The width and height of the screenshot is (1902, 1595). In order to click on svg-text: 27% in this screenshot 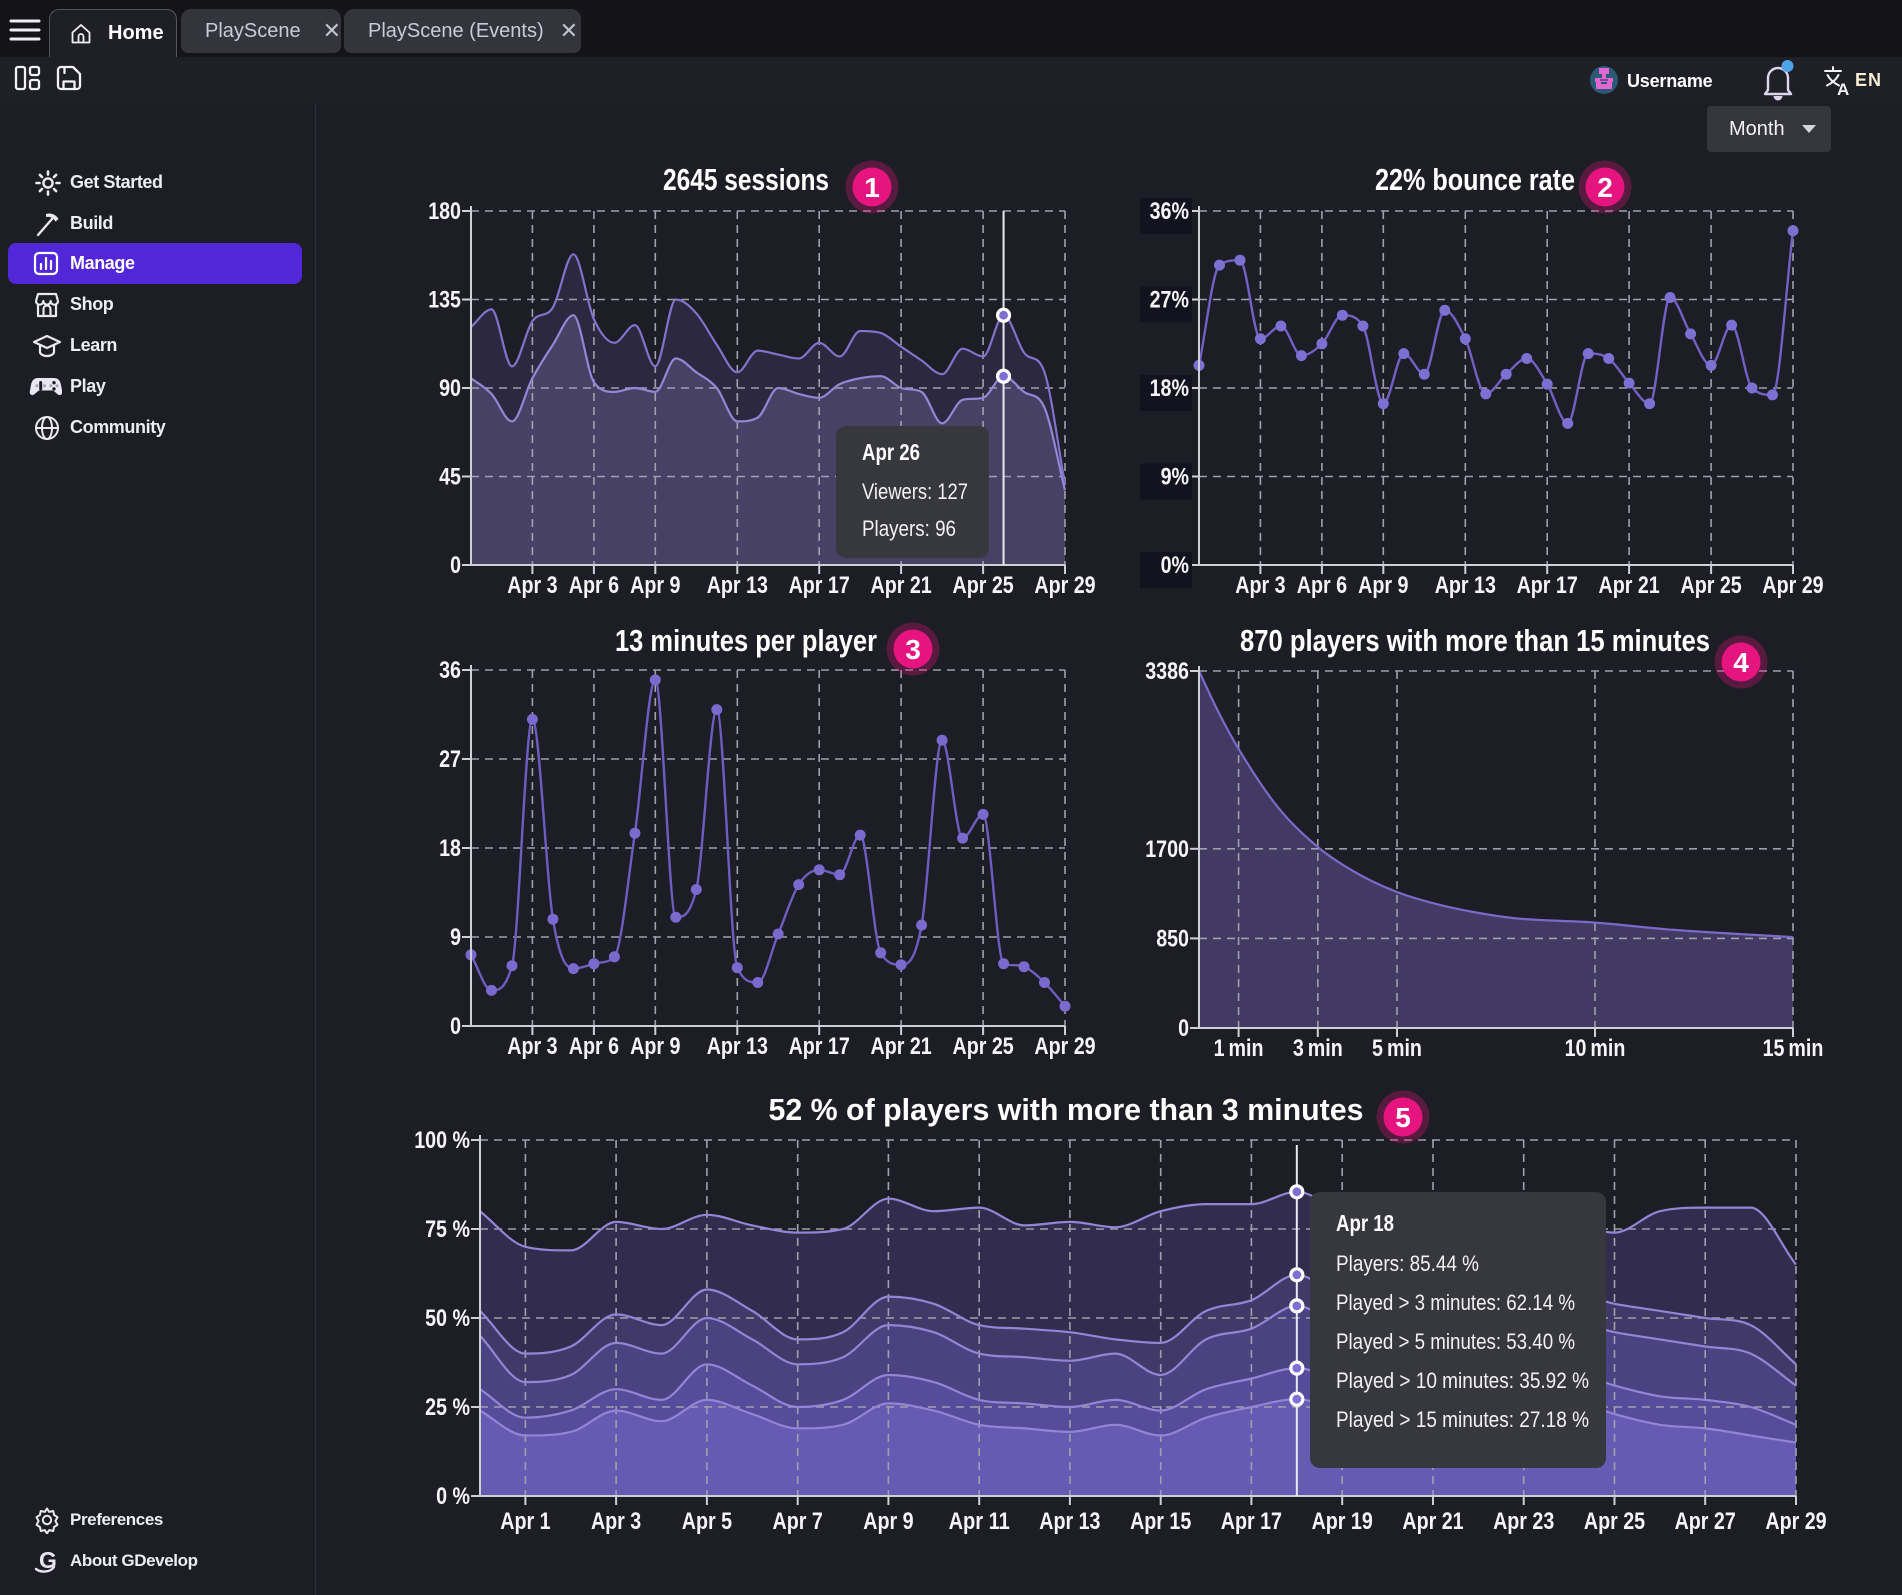, I will do `click(1169, 300)`.